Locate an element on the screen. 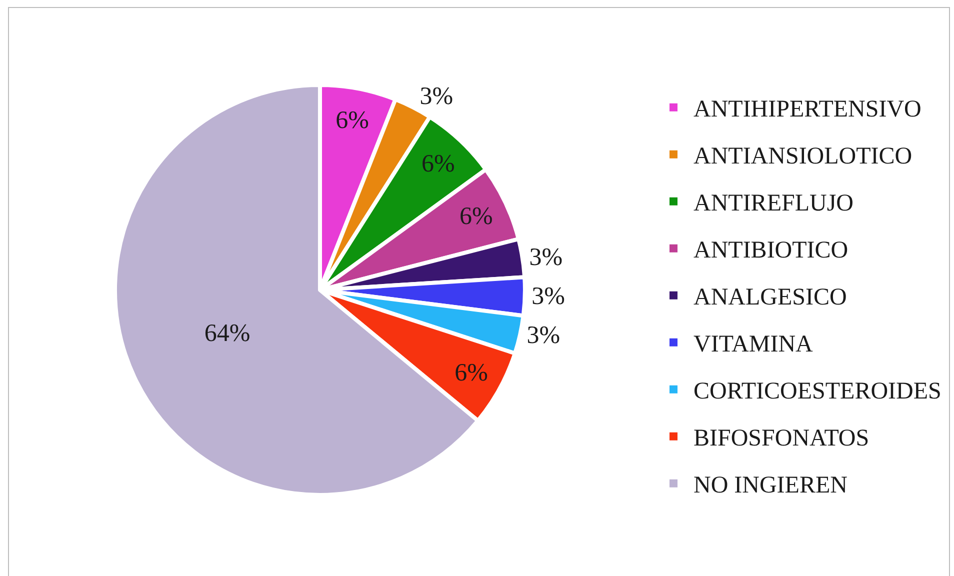  legend-label: ANTIHIPERTENSIVO is located at coordinates (807, 109).